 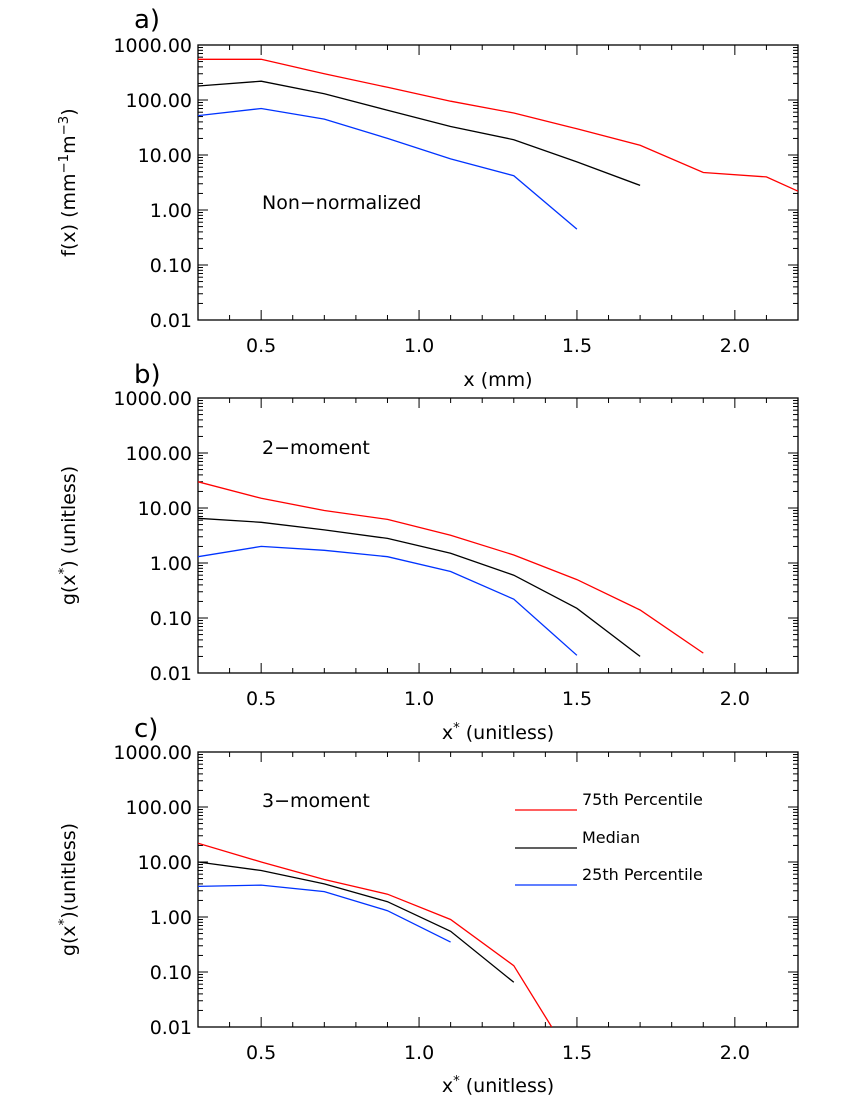 I want to click on y-axis-title: g(x*) (unitless), so click(x=69, y=535).